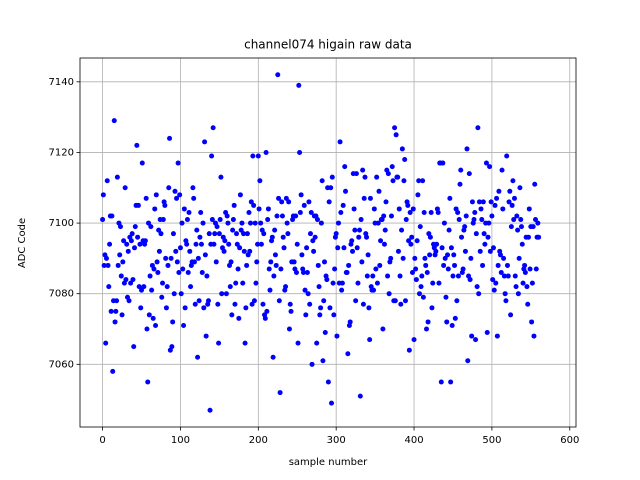  I want to click on y-tick-label: 7120, so click(61, 152).